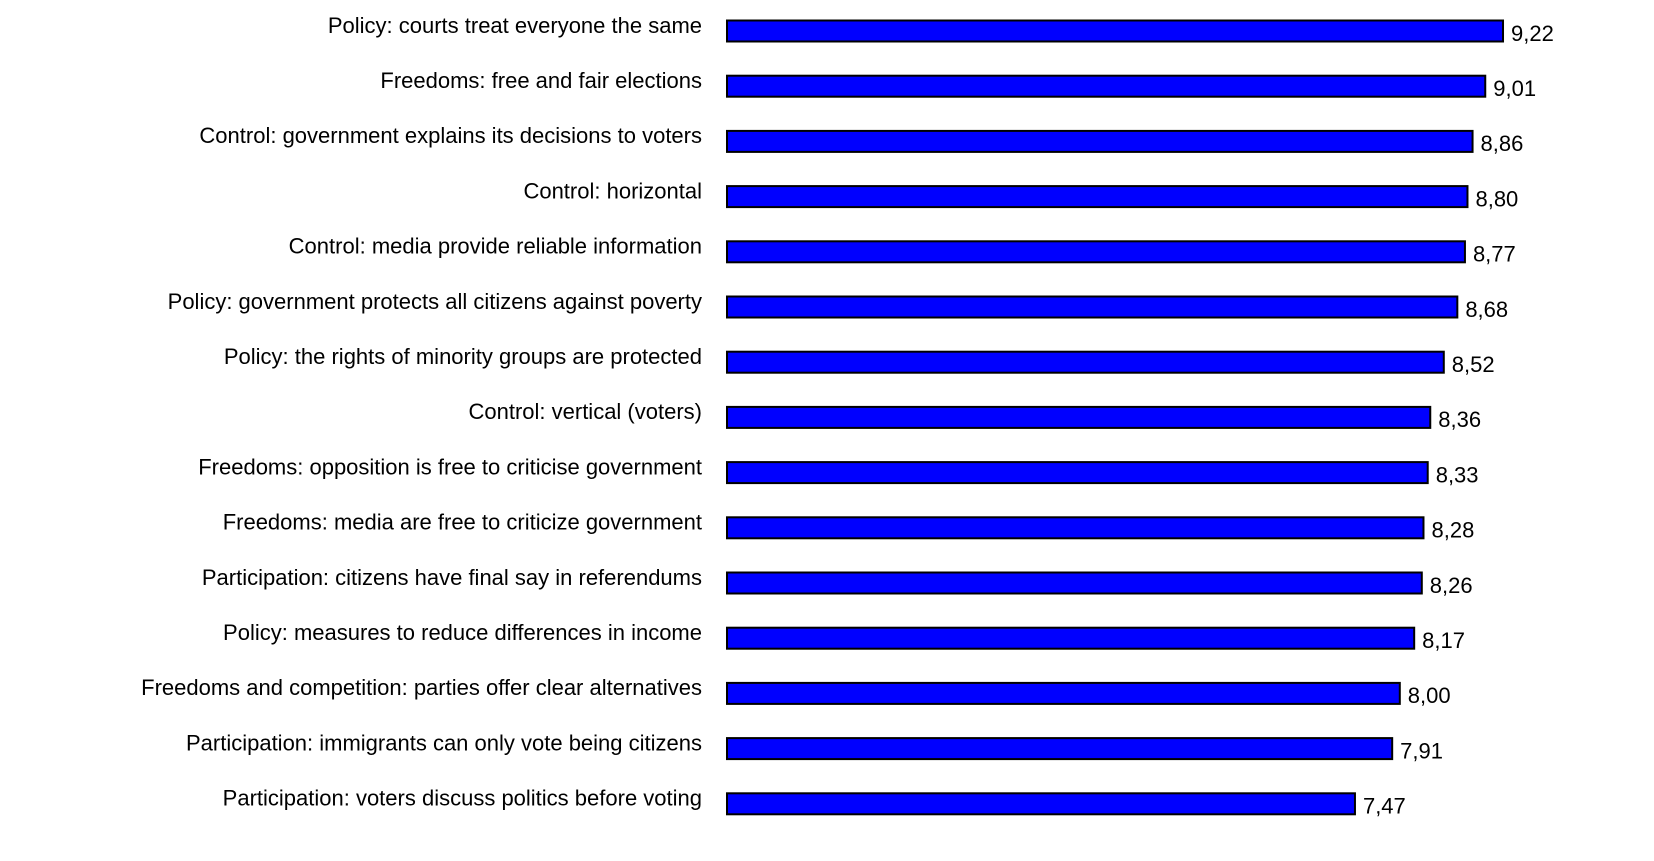 The width and height of the screenshot is (1654, 861). I want to click on value-label: 8,80, so click(1496, 198).